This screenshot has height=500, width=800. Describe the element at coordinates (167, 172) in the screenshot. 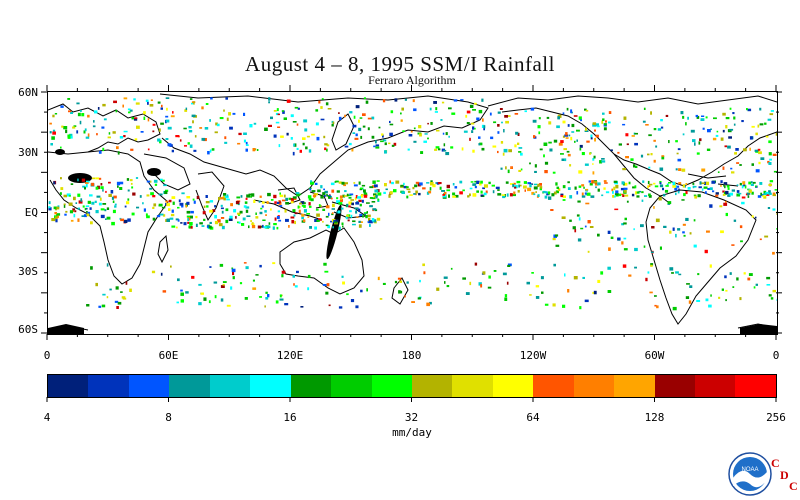

I see `coastline-arabia` at that location.